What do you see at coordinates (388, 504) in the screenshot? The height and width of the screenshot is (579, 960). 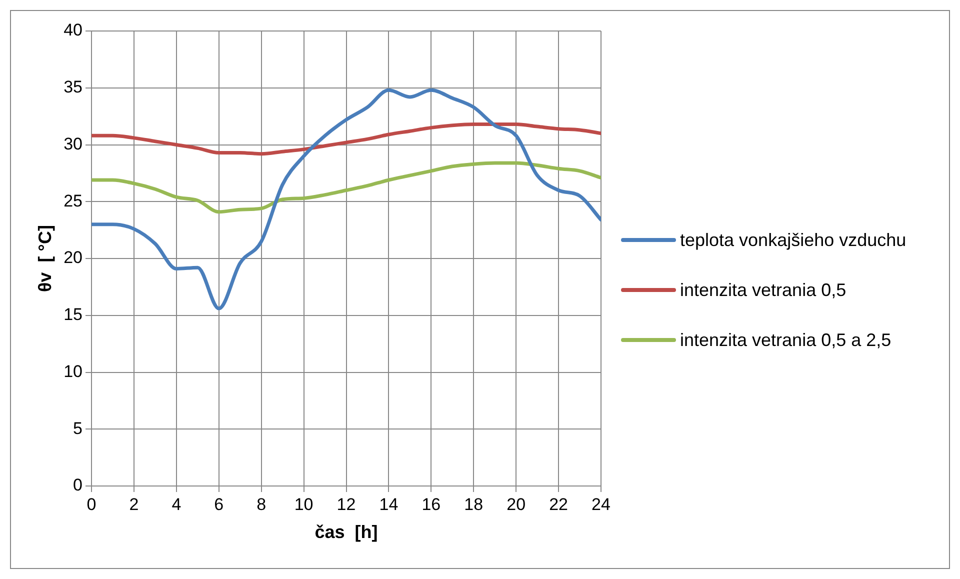 I see `x-tick-label: 14` at bounding box center [388, 504].